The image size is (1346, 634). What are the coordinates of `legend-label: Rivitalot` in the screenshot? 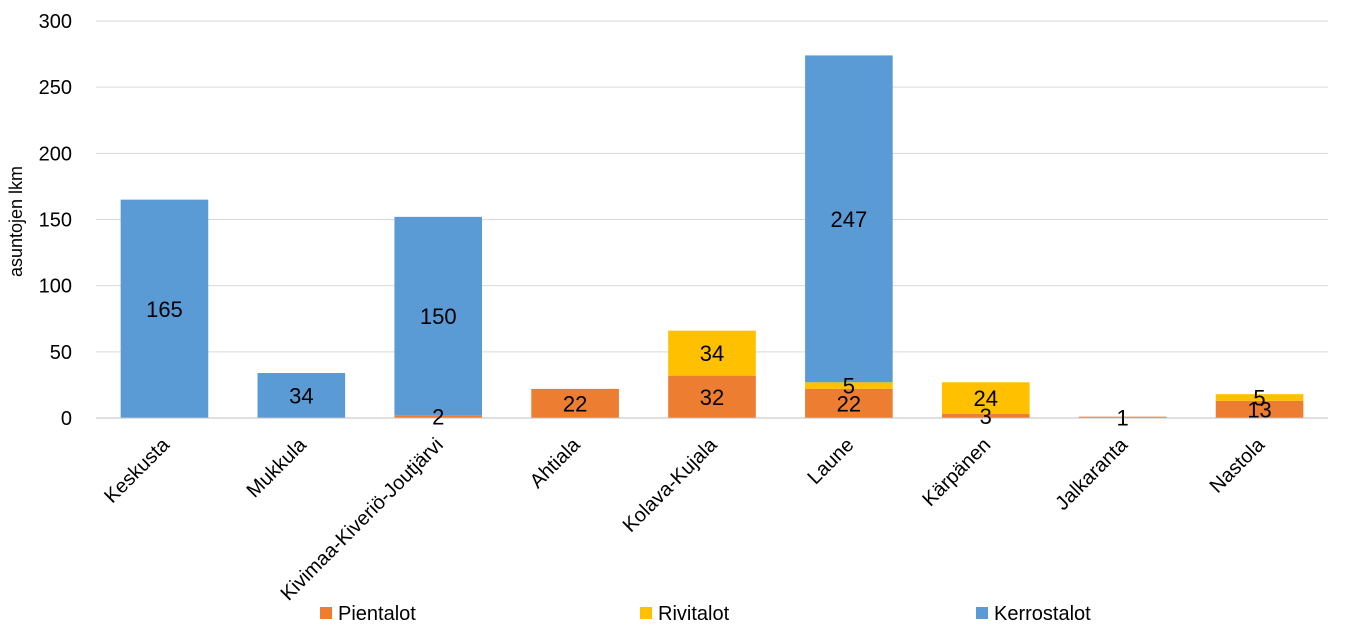 It's located at (694, 614).